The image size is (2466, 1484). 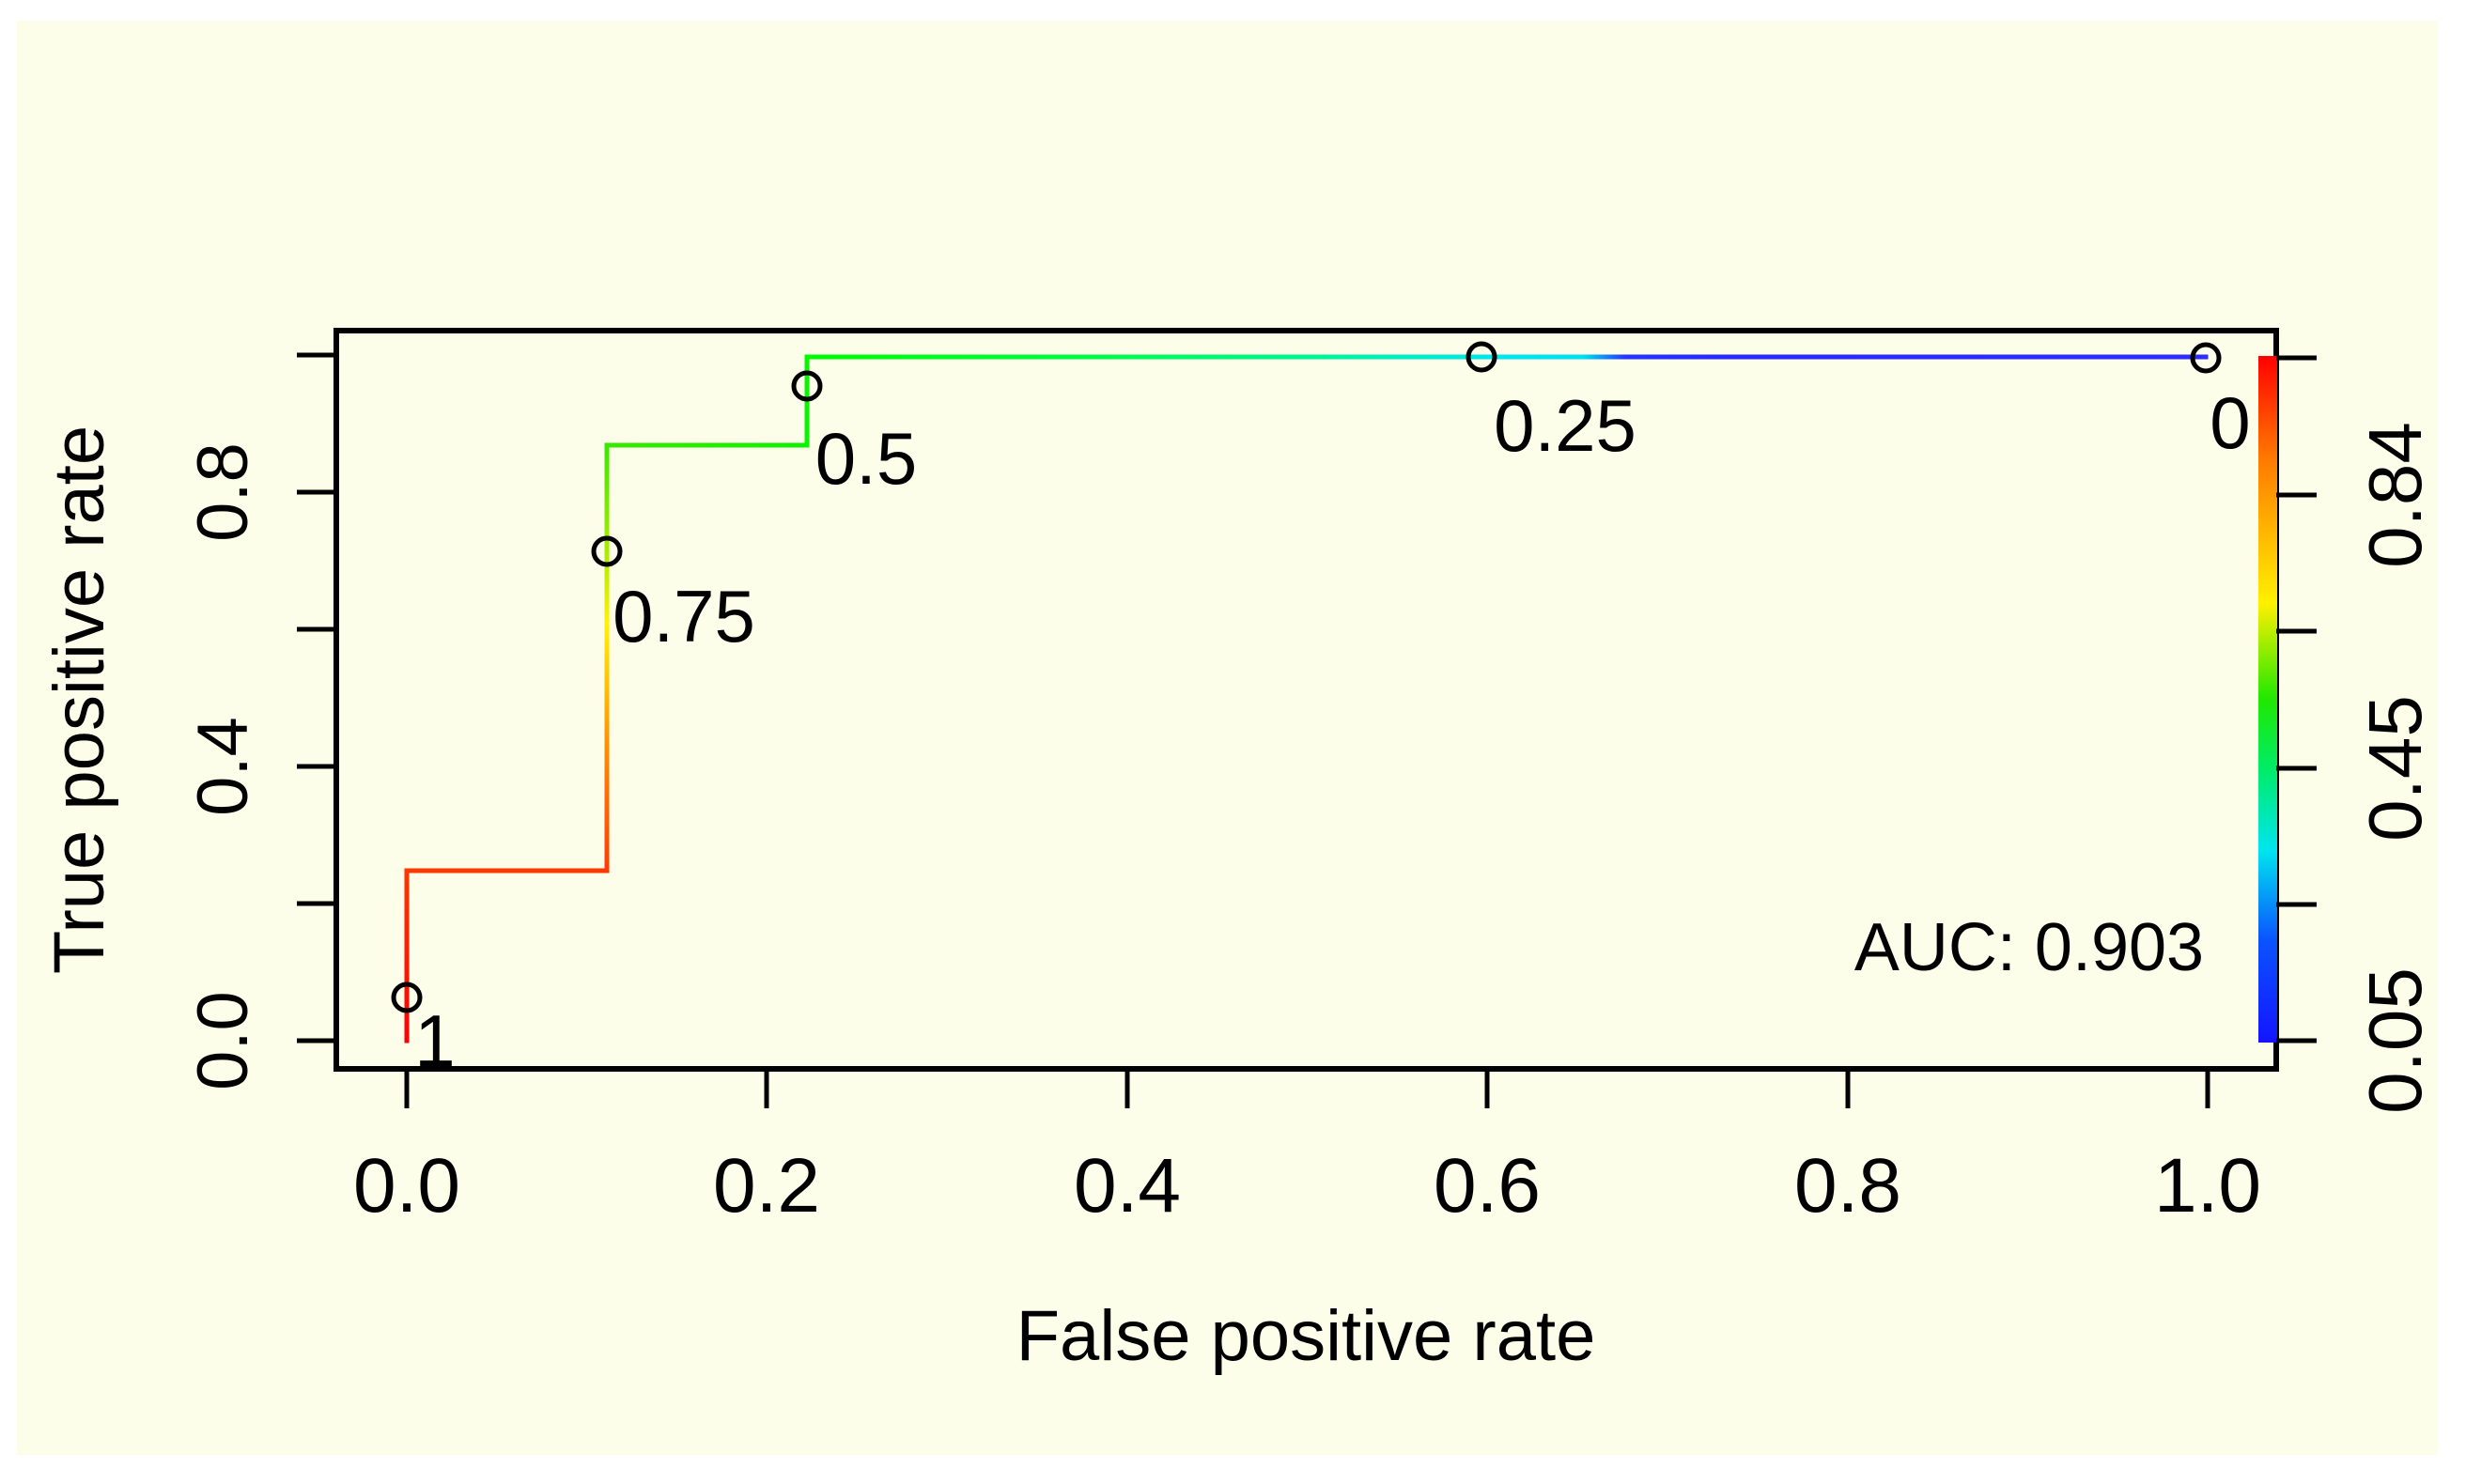 What do you see at coordinates (1306, 1336) in the screenshot?
I see `x-axis-title: False positive rate` at bounding box center [1306, 1336].